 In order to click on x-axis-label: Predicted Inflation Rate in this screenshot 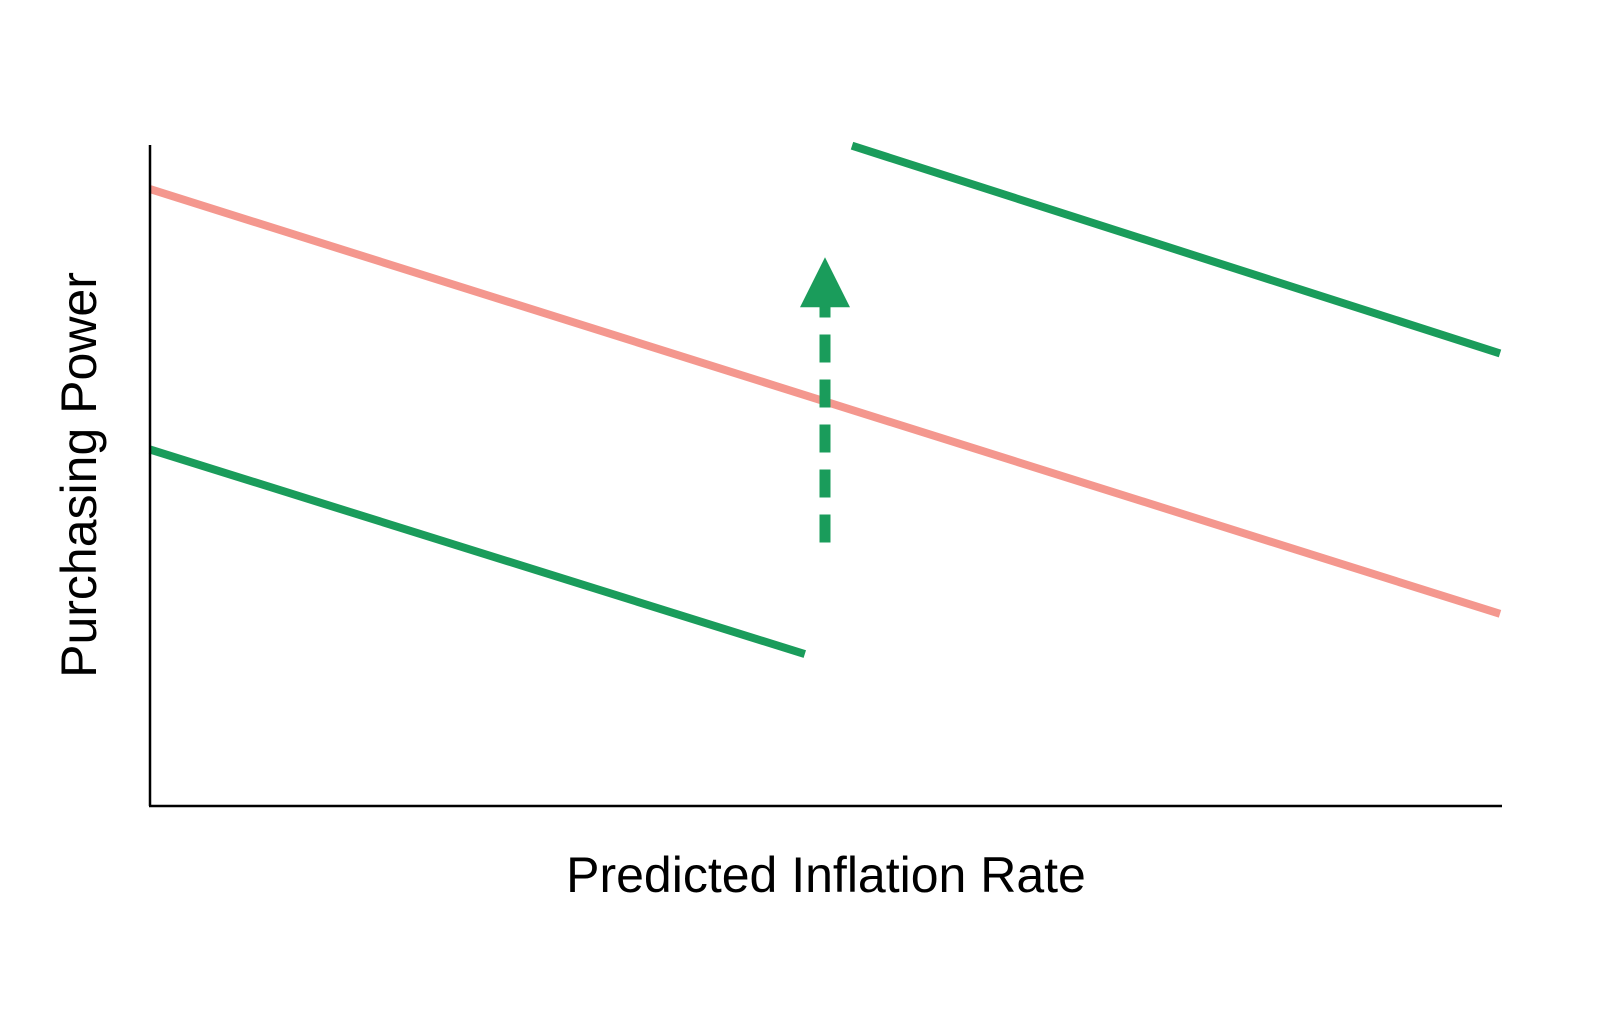, I will do `click(826, 875)`.